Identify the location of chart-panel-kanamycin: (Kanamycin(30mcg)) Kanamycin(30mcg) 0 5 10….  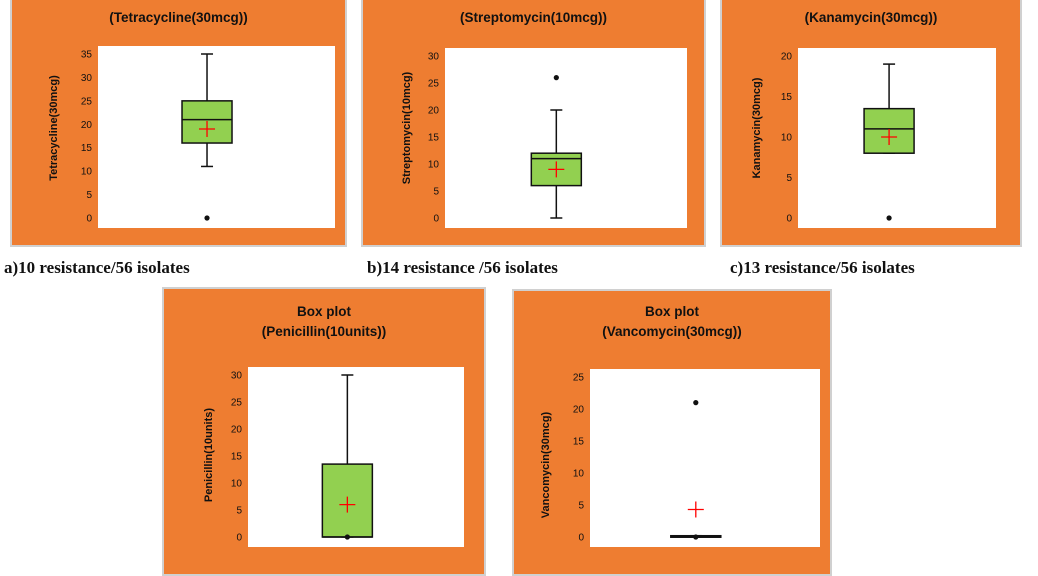
(871, 123).